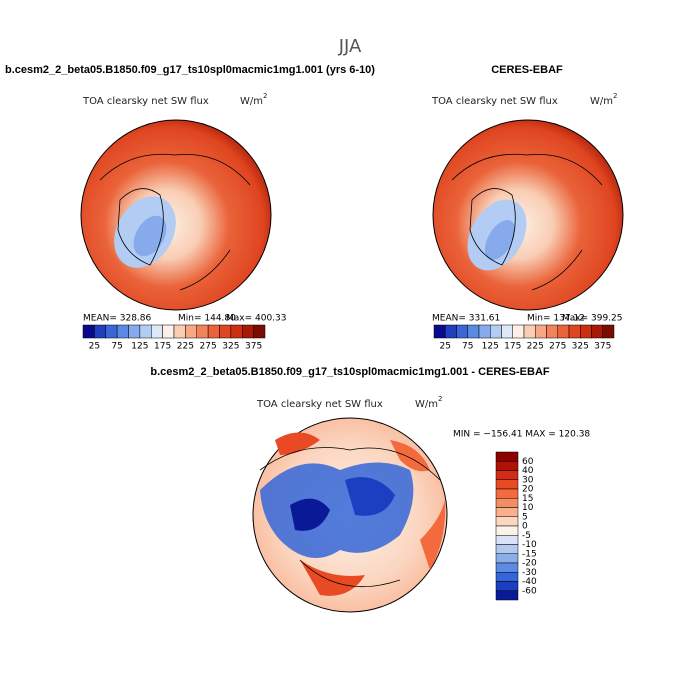 The width and height of the screenshot is (700, 700). Describe the element at coordinates (529, 573) in the screenshot. I see `colorbar-label: -30` at that location.